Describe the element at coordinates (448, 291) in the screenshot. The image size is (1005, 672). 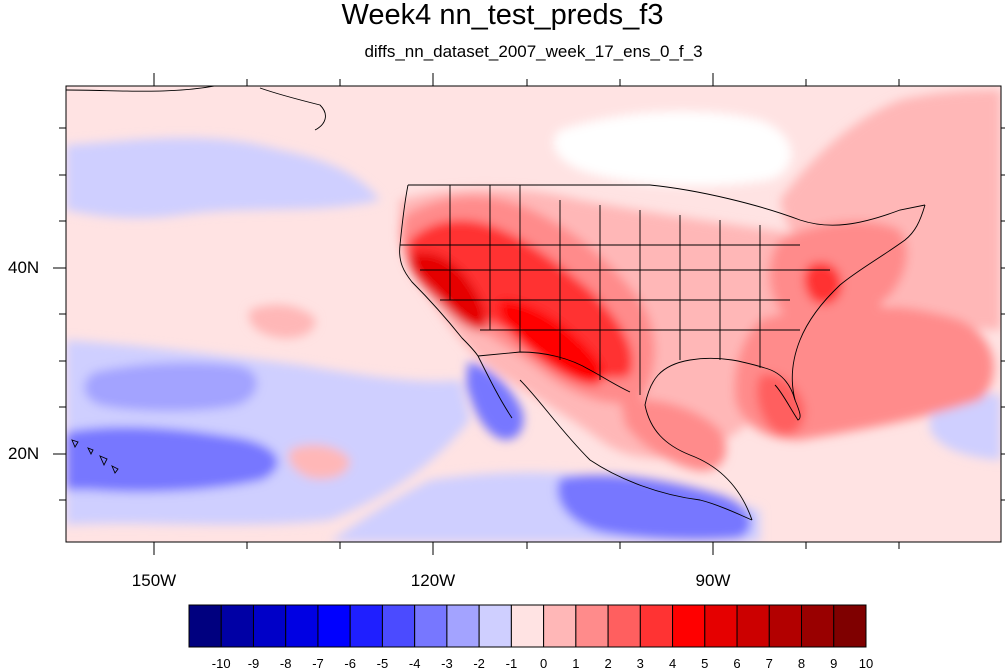
I see `warm-west-hot` at that location.